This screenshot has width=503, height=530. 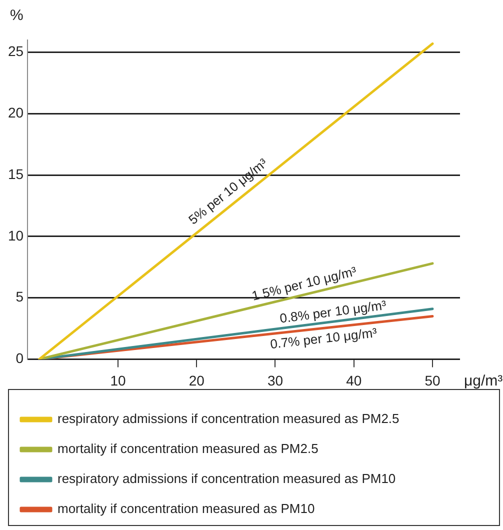 What do you see at coordinates (229, 418) in the screenshot?
I see `legend-label: respiratory admissions if concentration measured as PM2.5` at bounding box center [229, 418].